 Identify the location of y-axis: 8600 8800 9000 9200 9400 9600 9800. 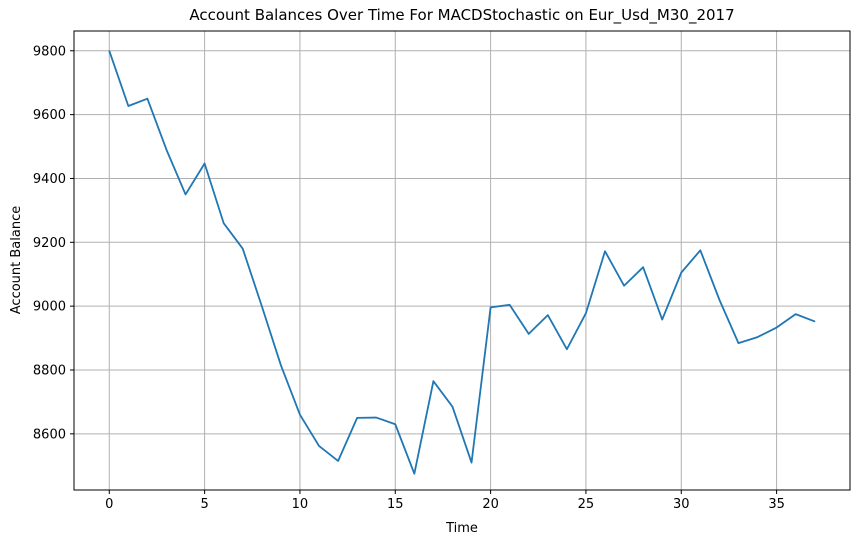
(53, 243).